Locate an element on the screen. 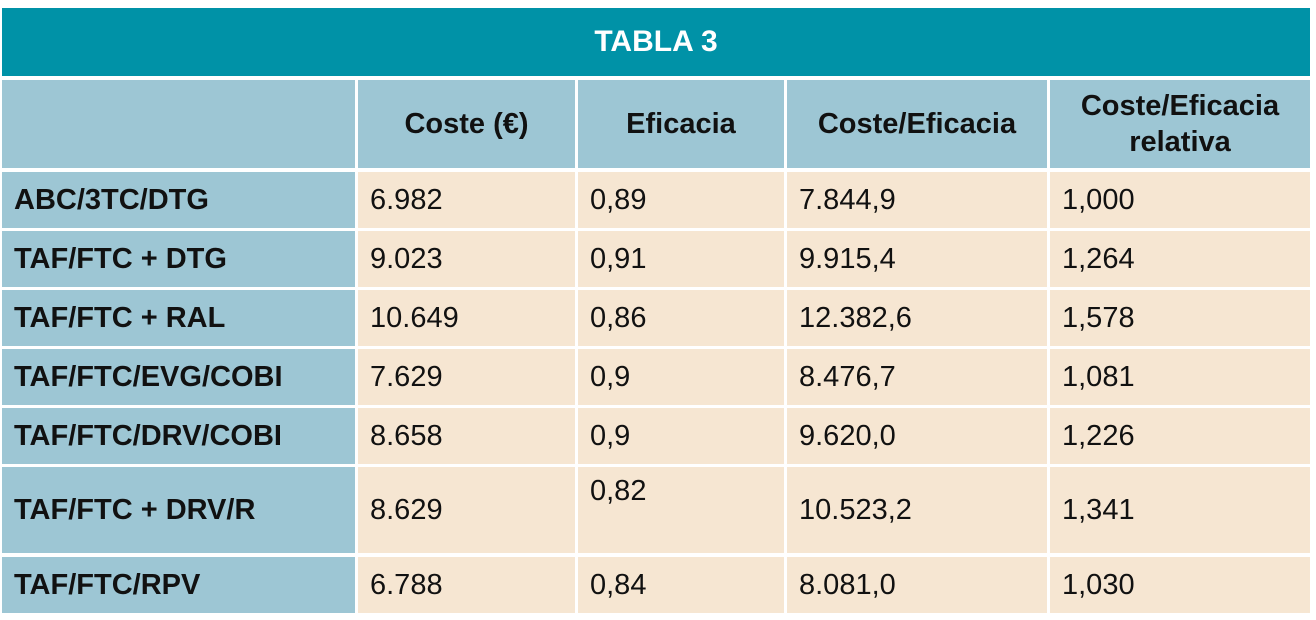 The width and height of the screenshot is (1316, 620). data-cell: 1,000 is located at coordinates (1180, 200).